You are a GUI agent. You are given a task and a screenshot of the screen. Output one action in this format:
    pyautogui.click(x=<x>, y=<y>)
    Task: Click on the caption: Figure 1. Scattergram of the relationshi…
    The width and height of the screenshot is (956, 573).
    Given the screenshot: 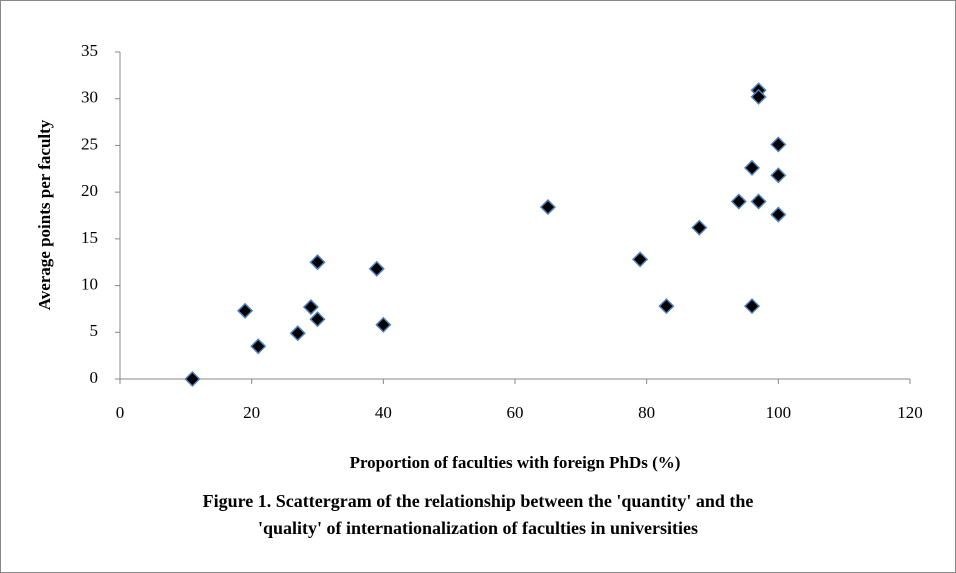 What is the action you would take?
    pyautogui.click(x=478, y=501)
    